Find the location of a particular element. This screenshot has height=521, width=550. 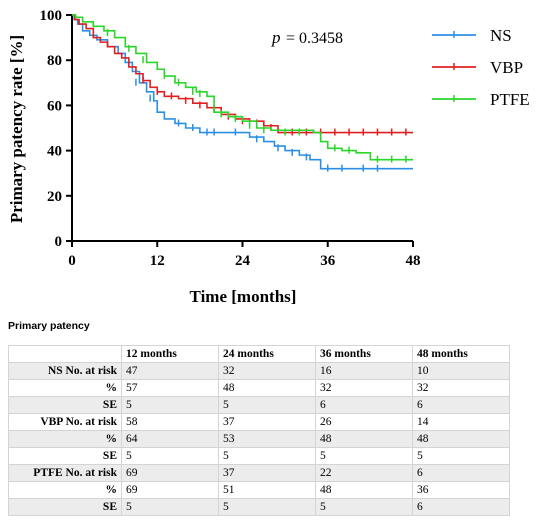

table-cell: 26 is located at coordinates (364, 422).